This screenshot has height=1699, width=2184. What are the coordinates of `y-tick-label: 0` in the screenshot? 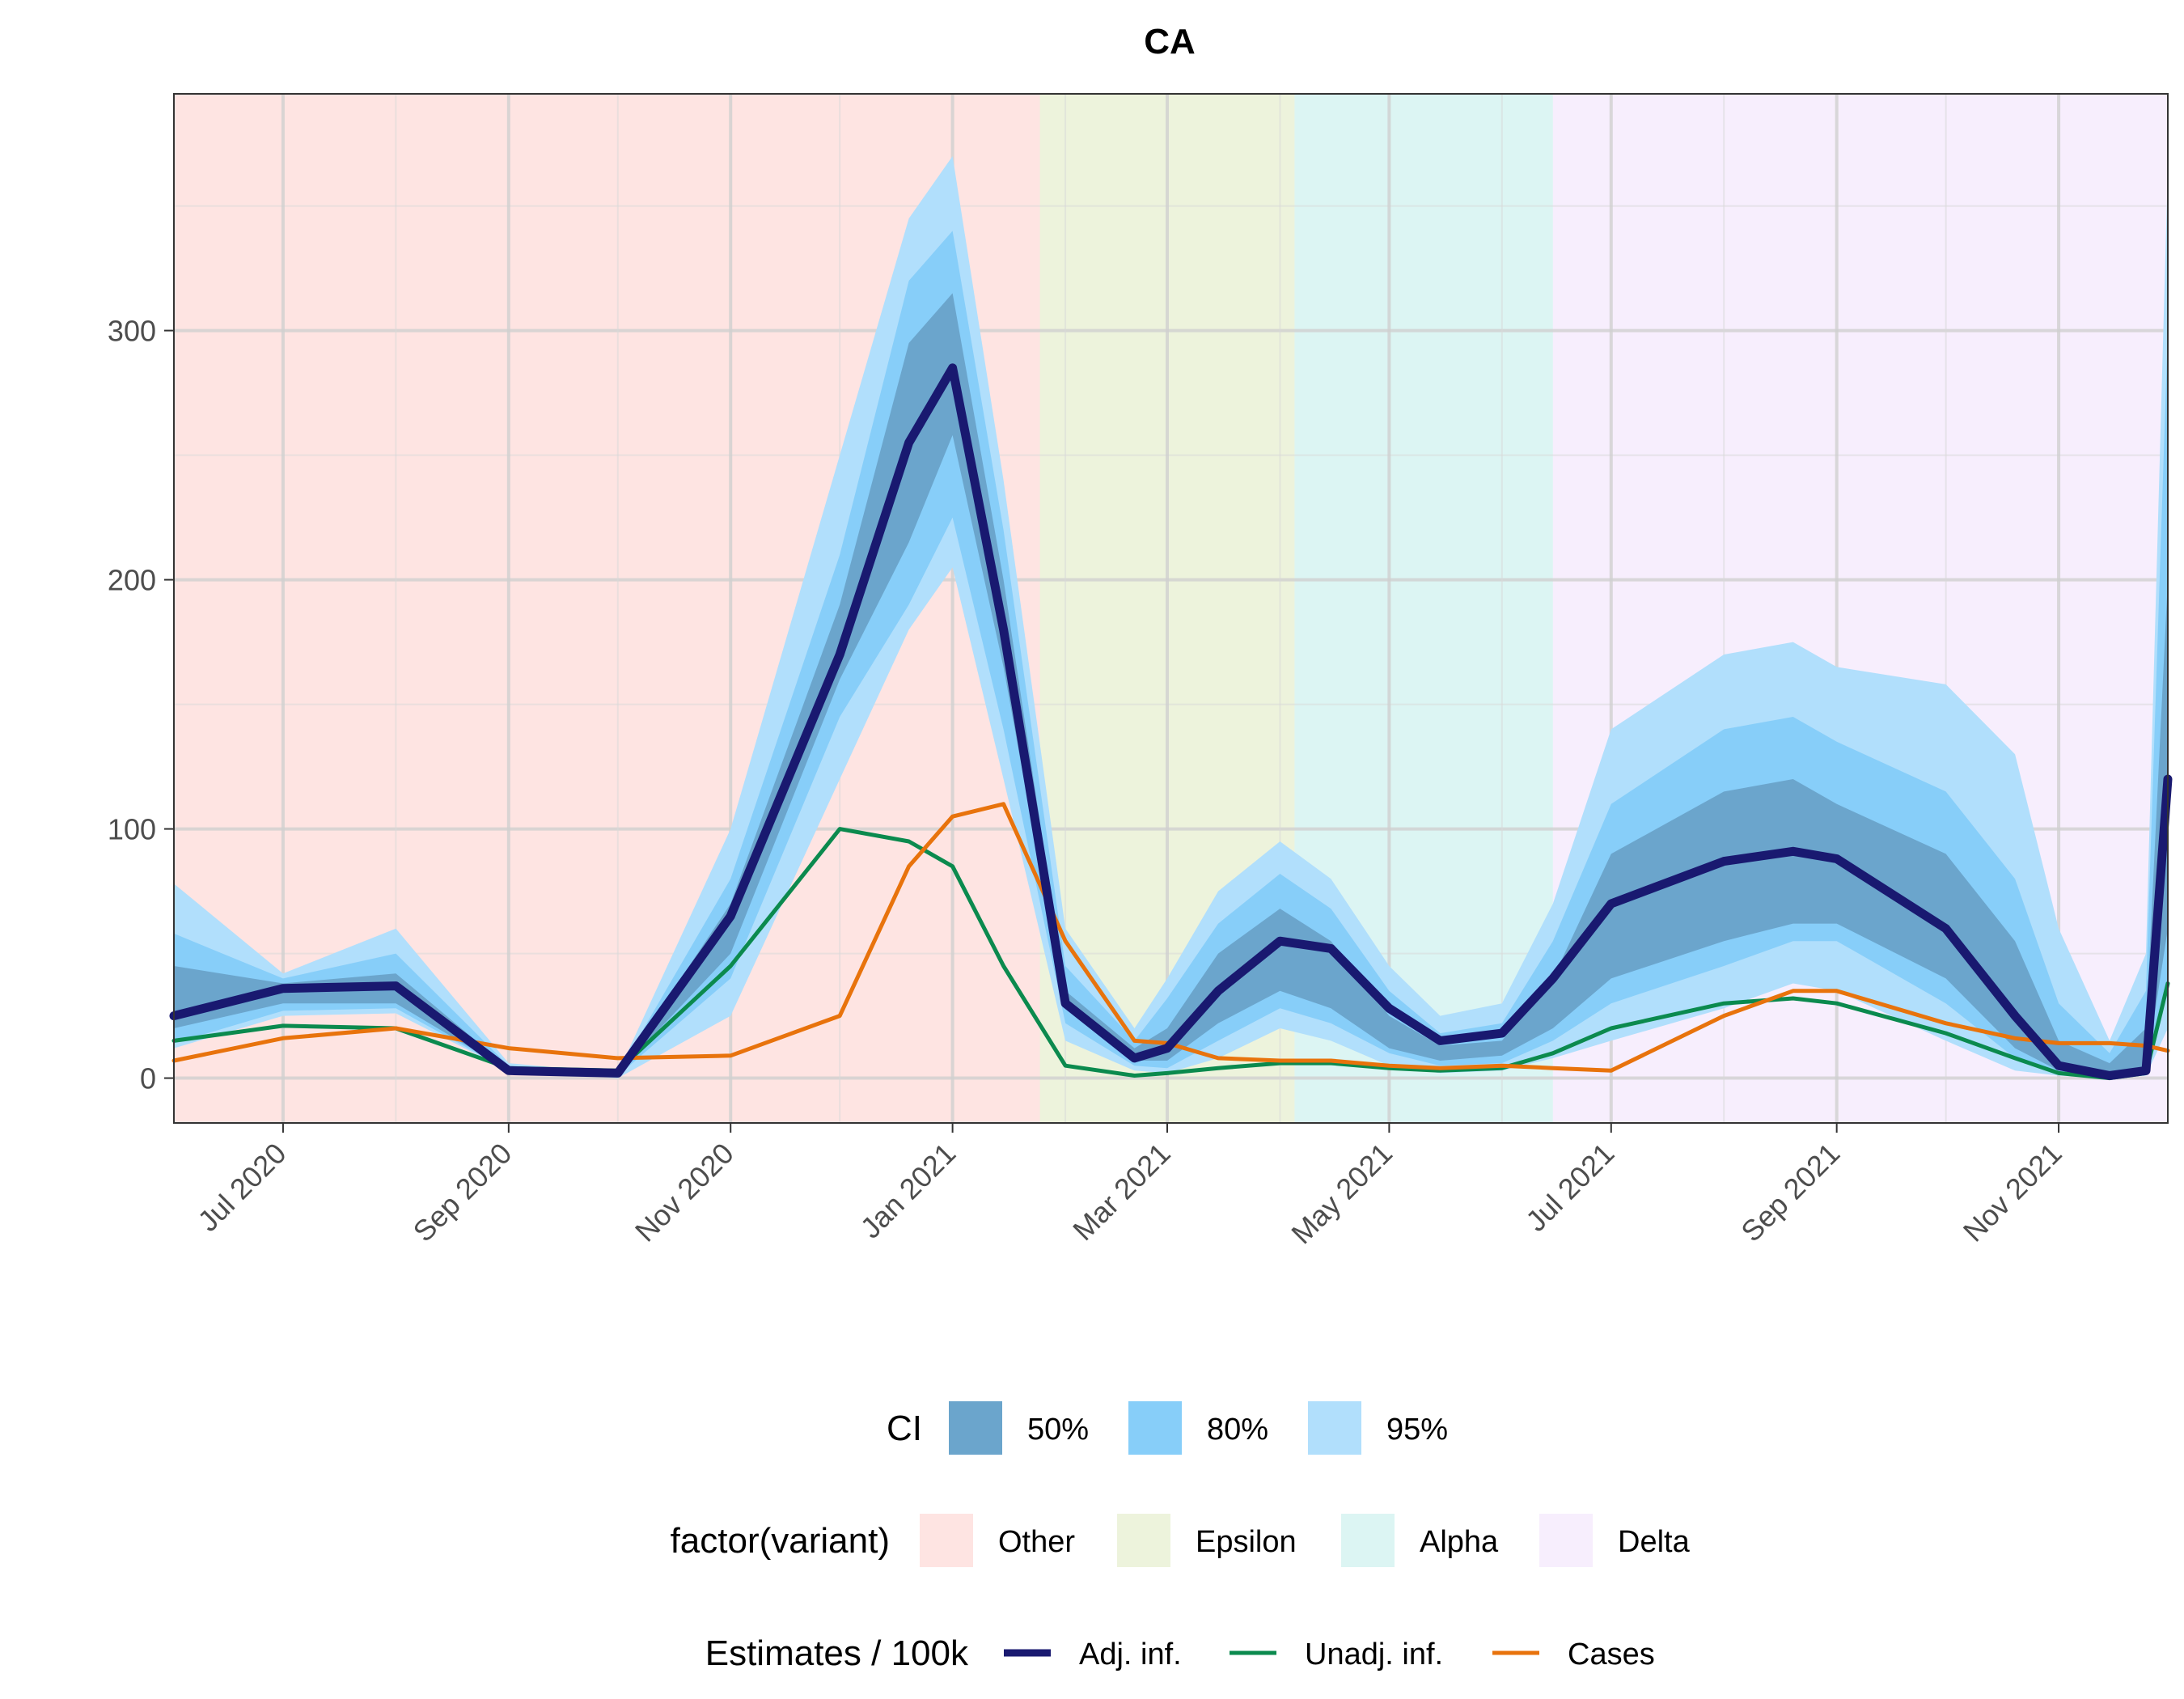 It's located at (148, 1078).